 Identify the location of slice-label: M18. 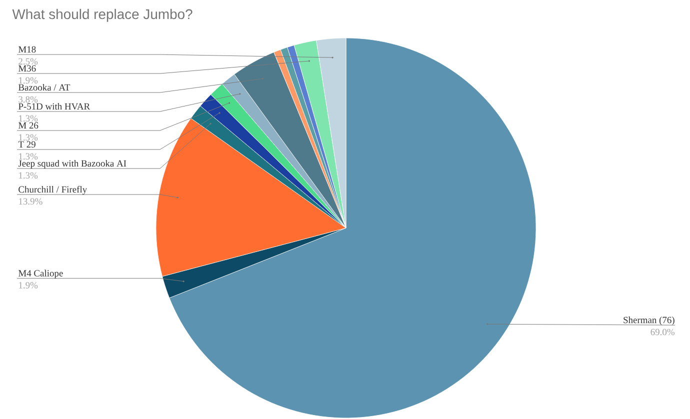
(27, 49).